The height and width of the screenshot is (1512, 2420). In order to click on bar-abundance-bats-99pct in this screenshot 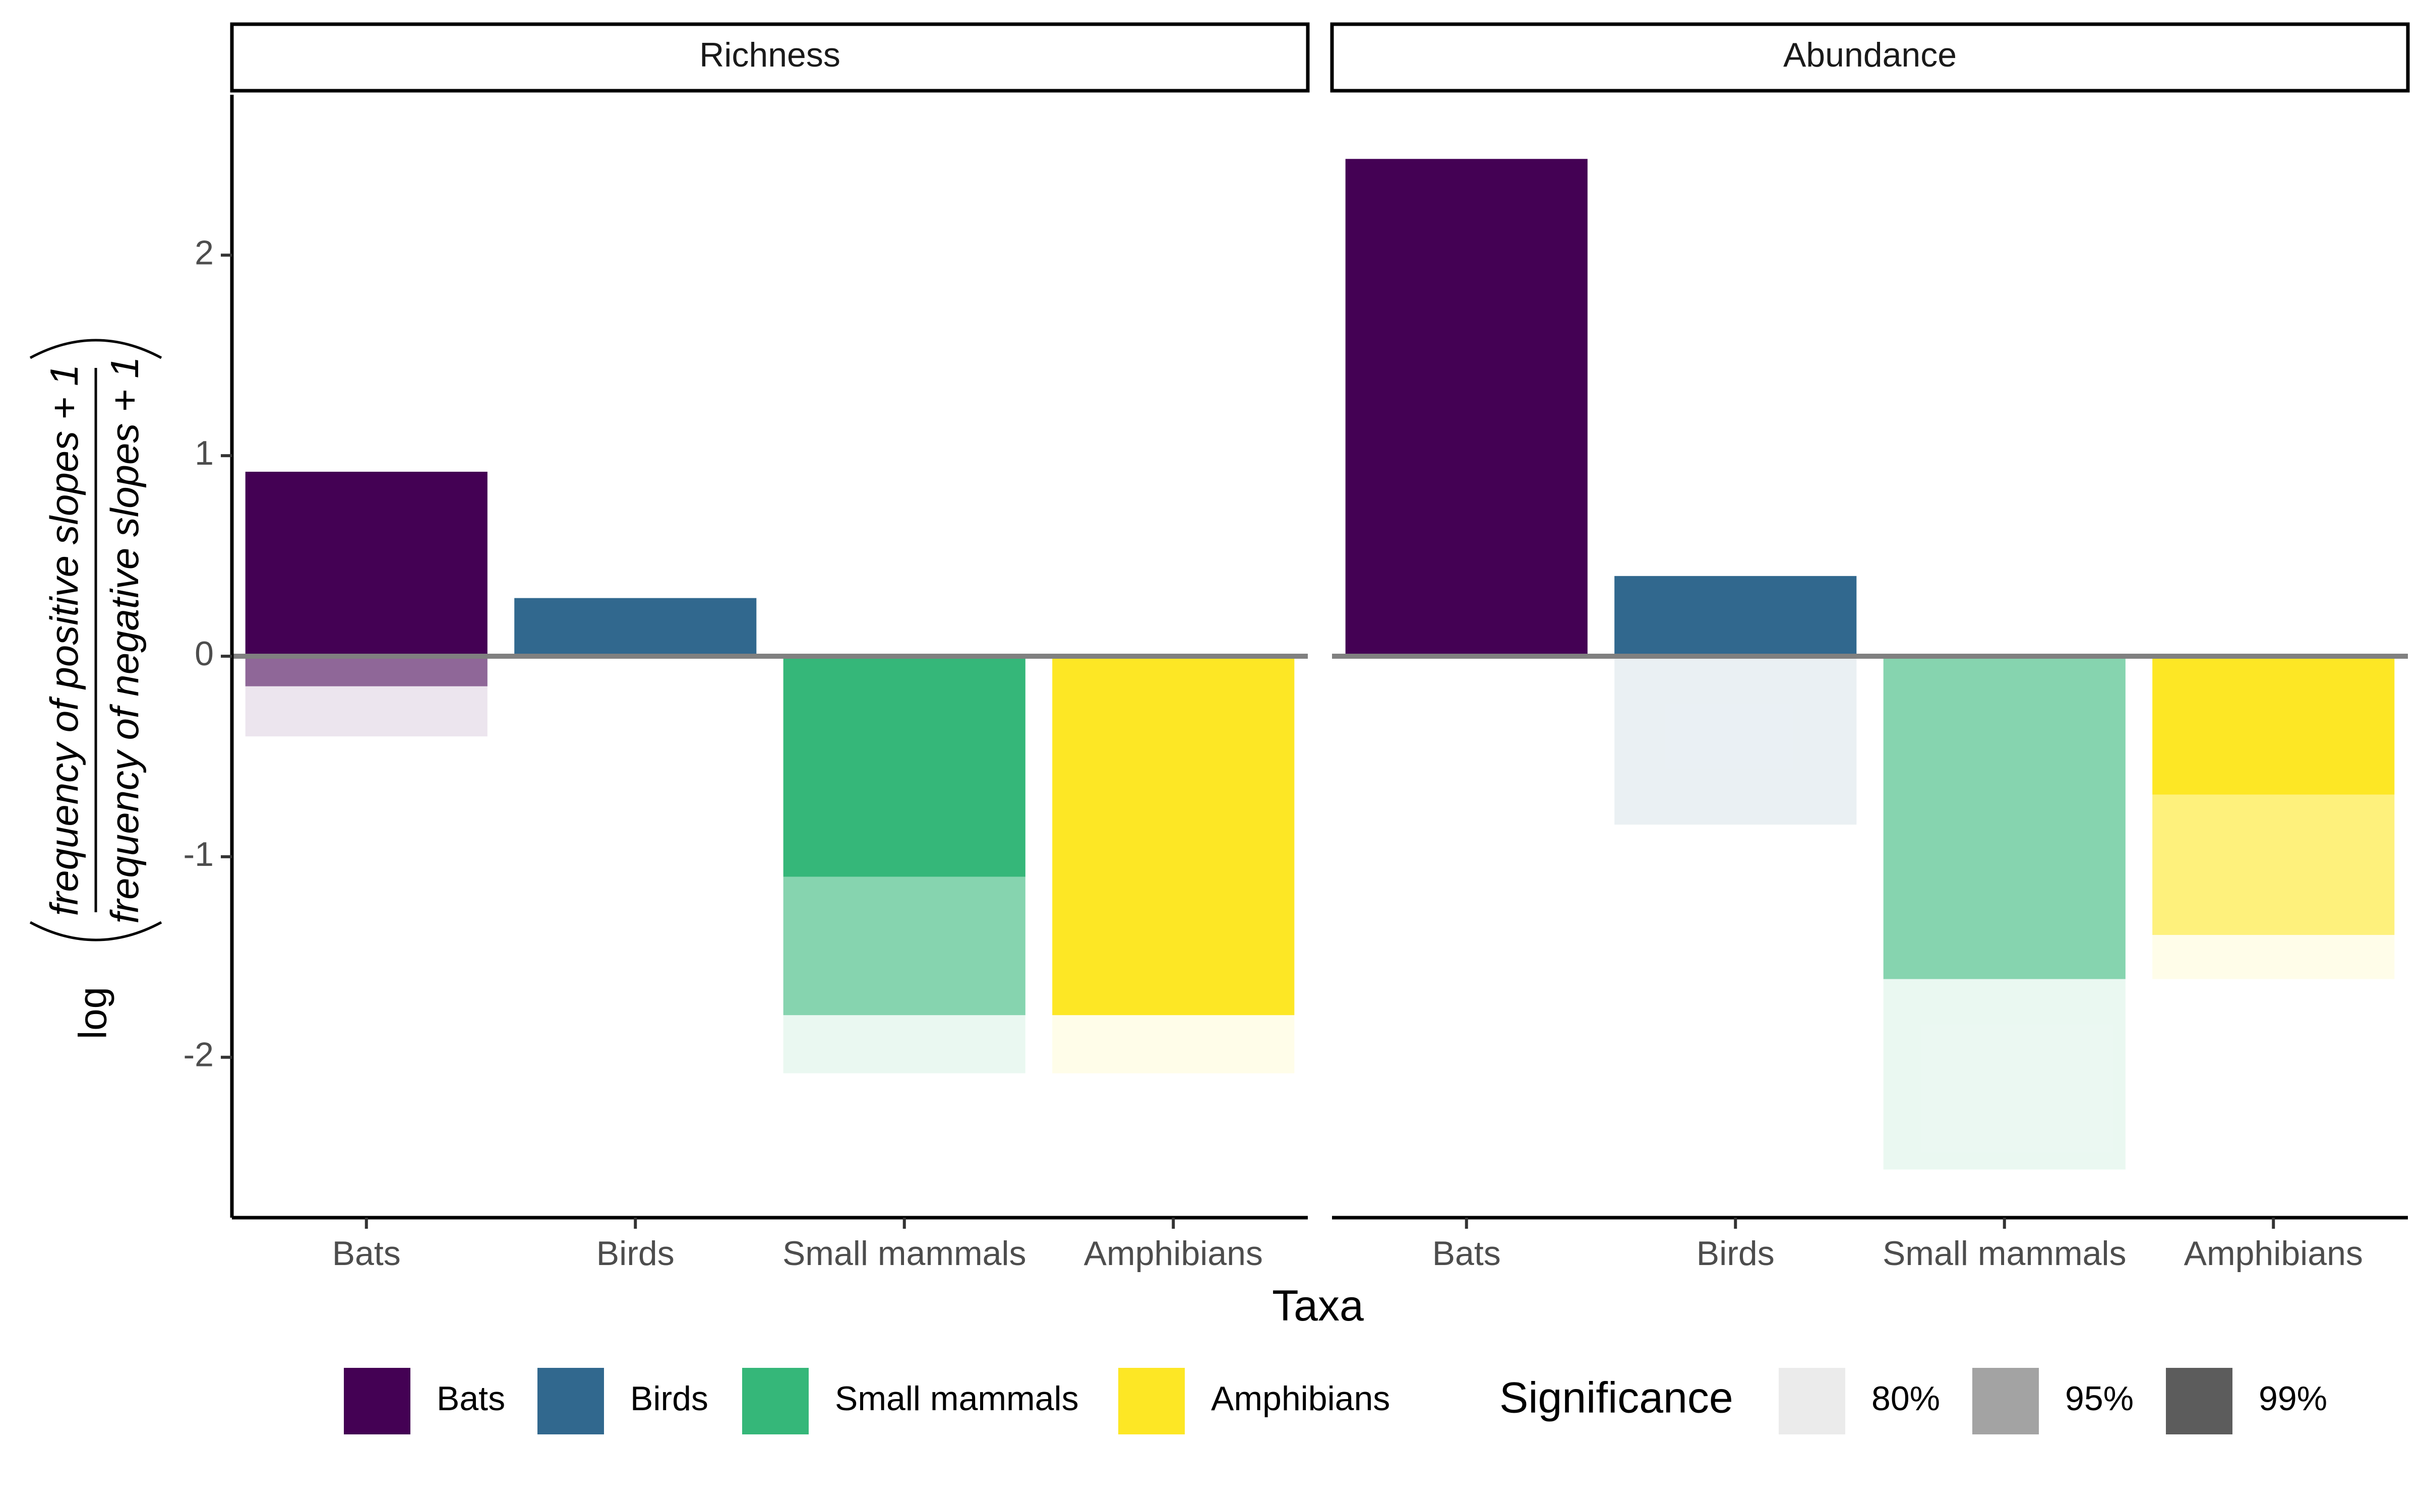, I will do `click(1466, 407)`.